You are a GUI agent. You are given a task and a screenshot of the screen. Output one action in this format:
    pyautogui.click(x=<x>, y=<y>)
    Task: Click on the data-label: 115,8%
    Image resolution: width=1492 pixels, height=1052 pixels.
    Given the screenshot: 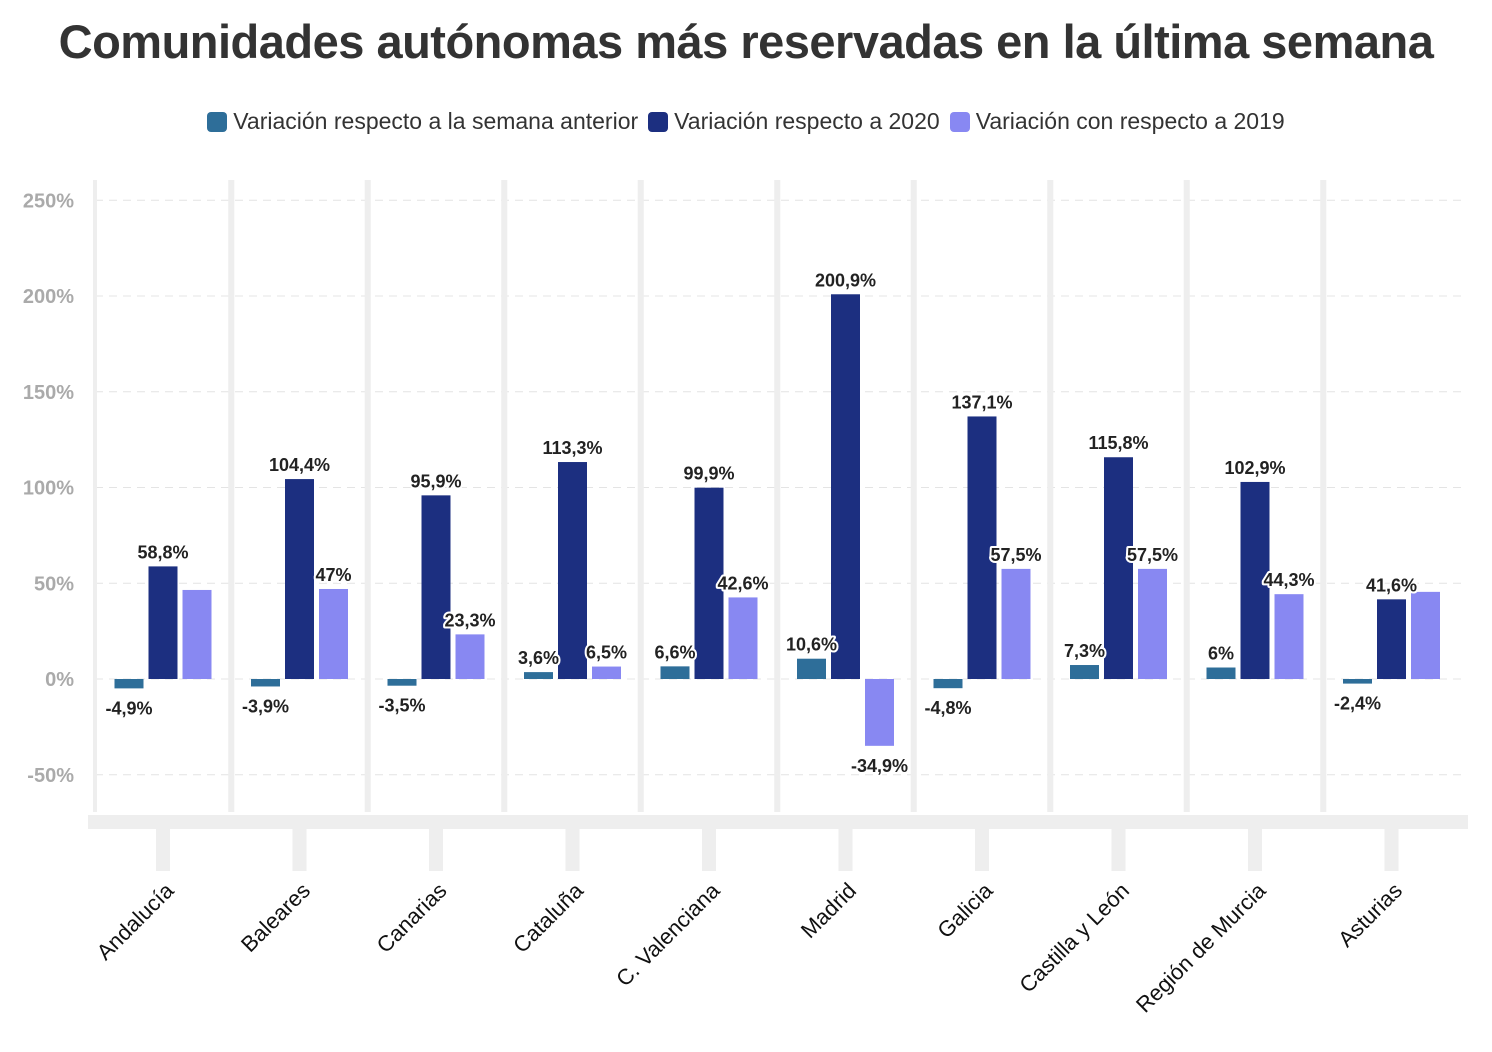 What is the action you would take?
    pyautogui.click(x=1118, y=443)
    